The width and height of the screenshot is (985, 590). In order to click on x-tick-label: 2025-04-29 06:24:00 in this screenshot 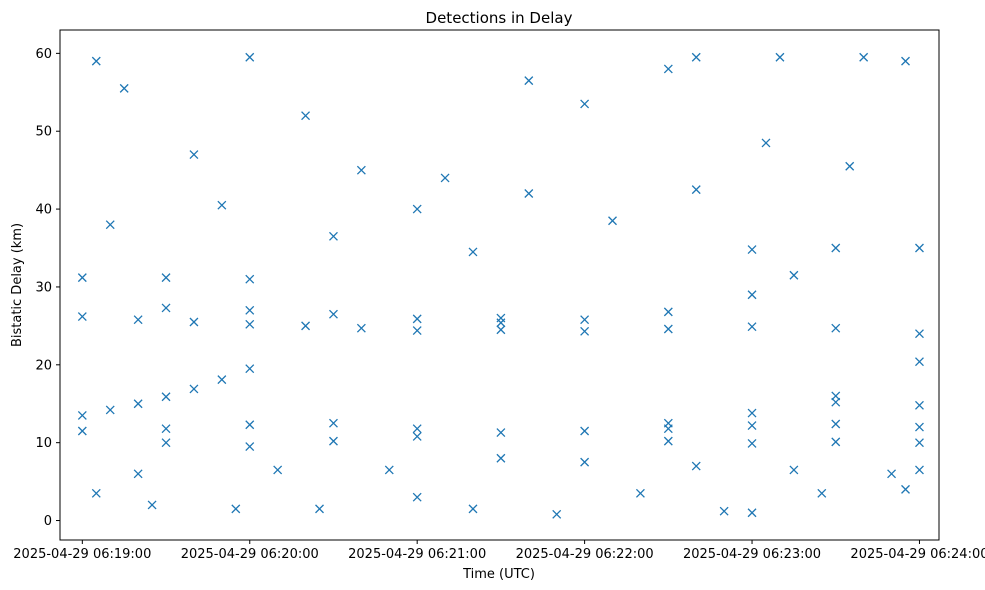, I will do `click(917, 554)`.